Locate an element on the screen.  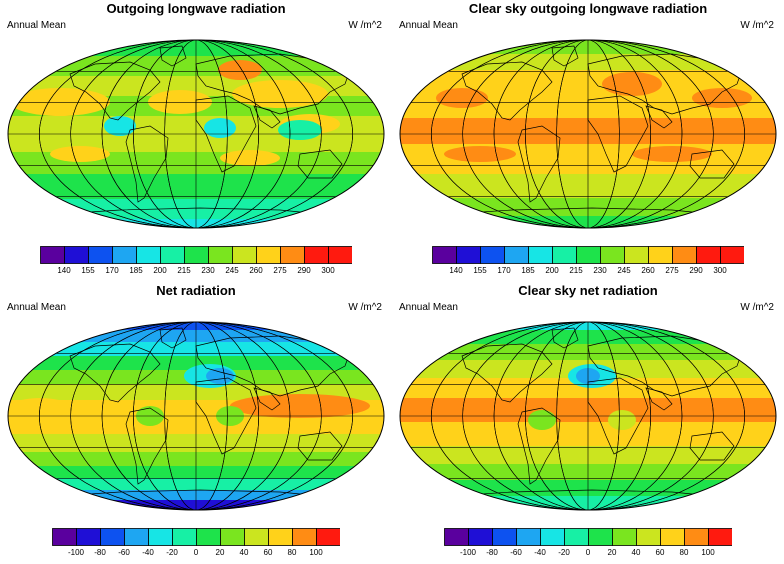
colorbar-tick-label: 170 is located at coordinates (112, 270).